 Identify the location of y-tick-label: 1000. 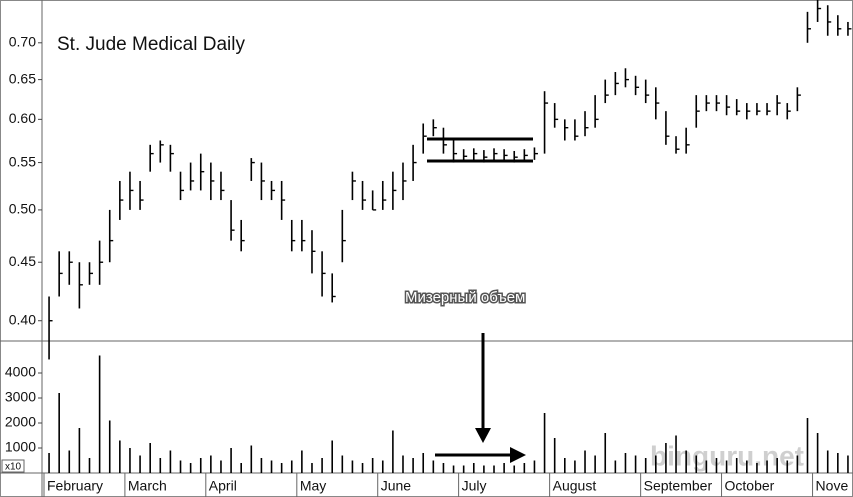
(20, 447).